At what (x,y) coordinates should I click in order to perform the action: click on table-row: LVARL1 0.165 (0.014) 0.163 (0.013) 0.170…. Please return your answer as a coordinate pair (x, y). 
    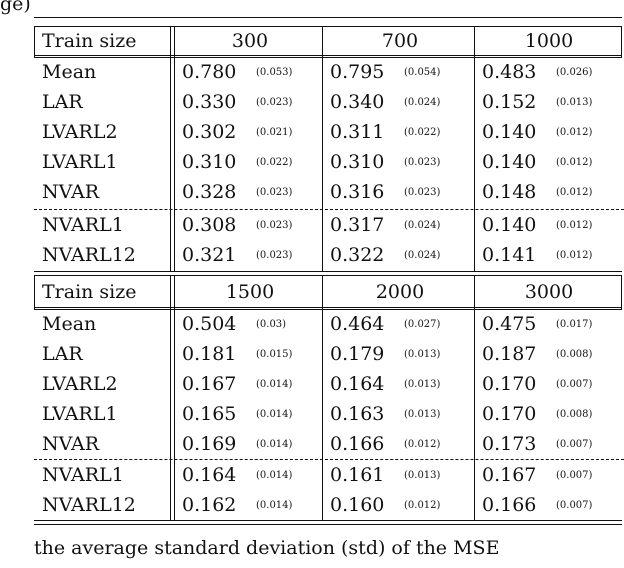
    Looking at the image, I should click on (328, 414).